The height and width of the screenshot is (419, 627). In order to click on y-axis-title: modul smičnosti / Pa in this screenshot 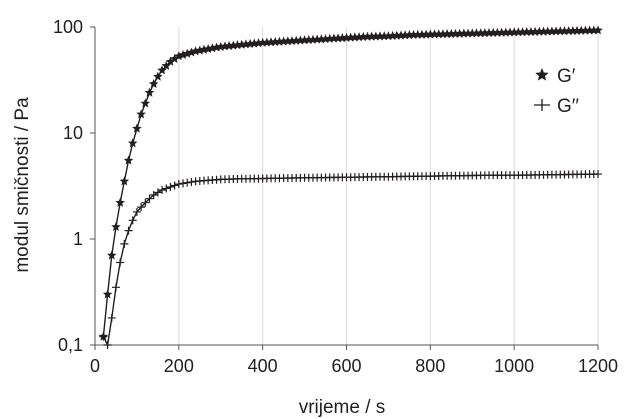, I will do `click(22, 185)`.